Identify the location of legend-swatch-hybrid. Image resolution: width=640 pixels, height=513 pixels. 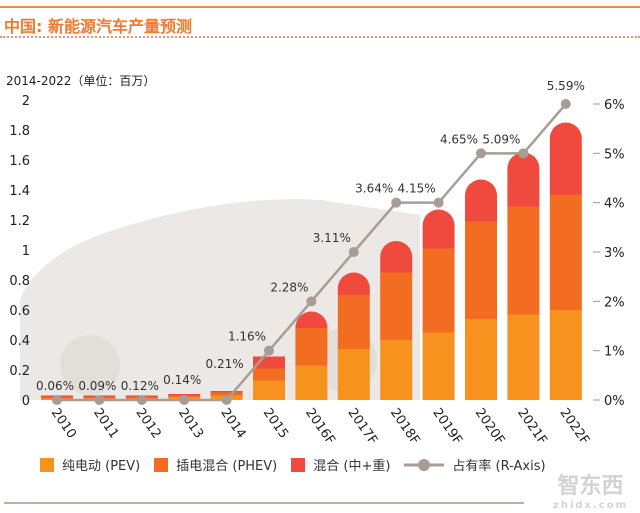
(298, 464).